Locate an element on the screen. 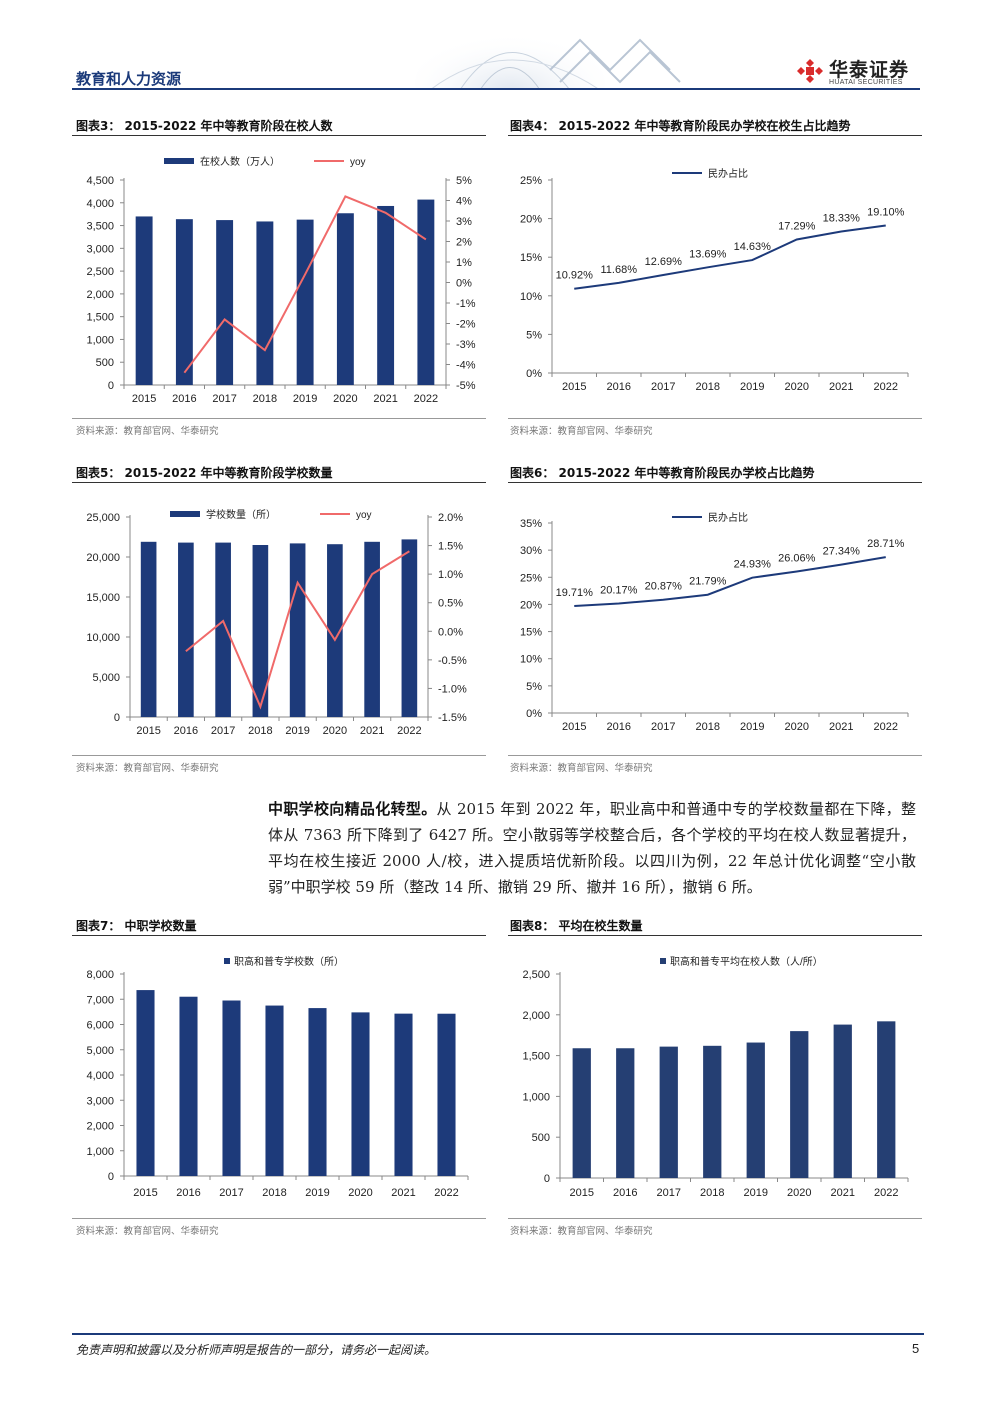  figure-caption: 图表7： 中职学校数量 is located at coordinates (136, 926).